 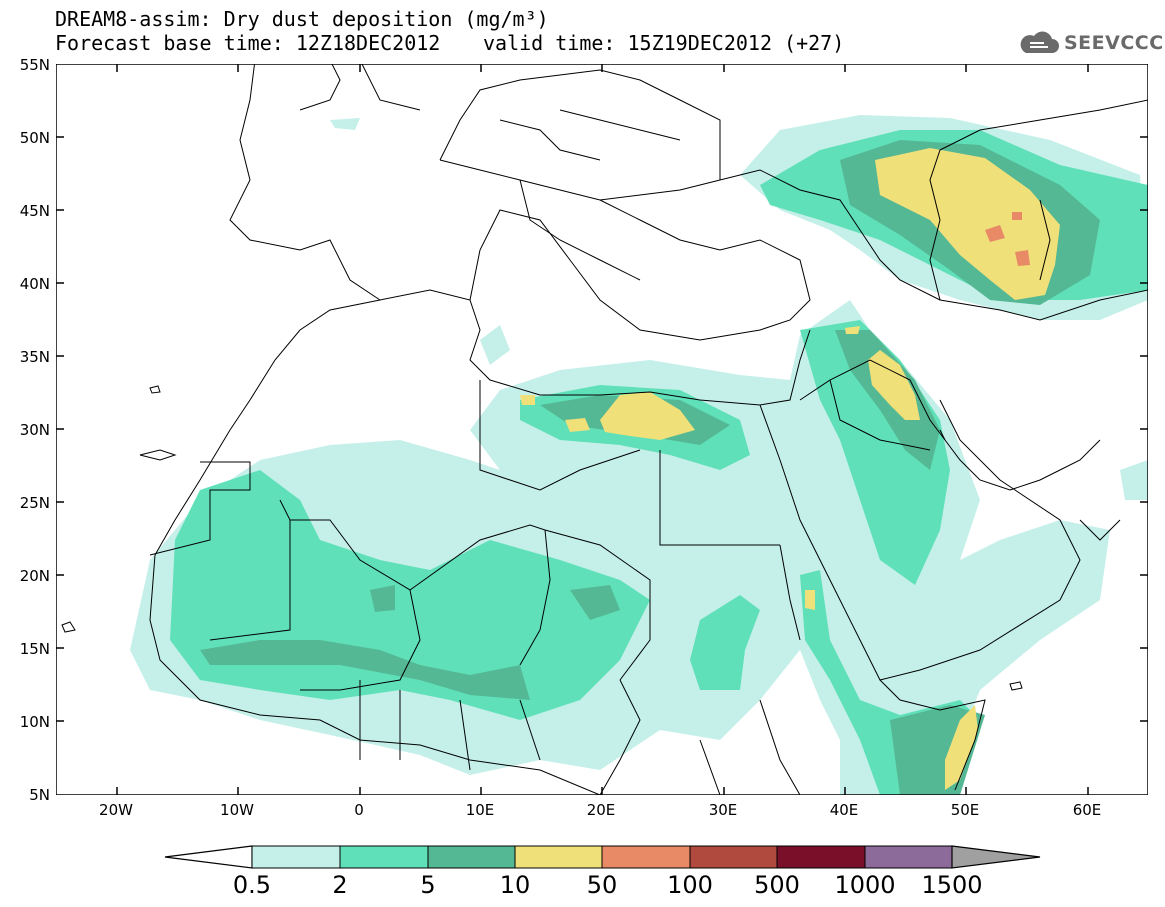 I want to click on cloud-icon, so click(x=1039, y=42).